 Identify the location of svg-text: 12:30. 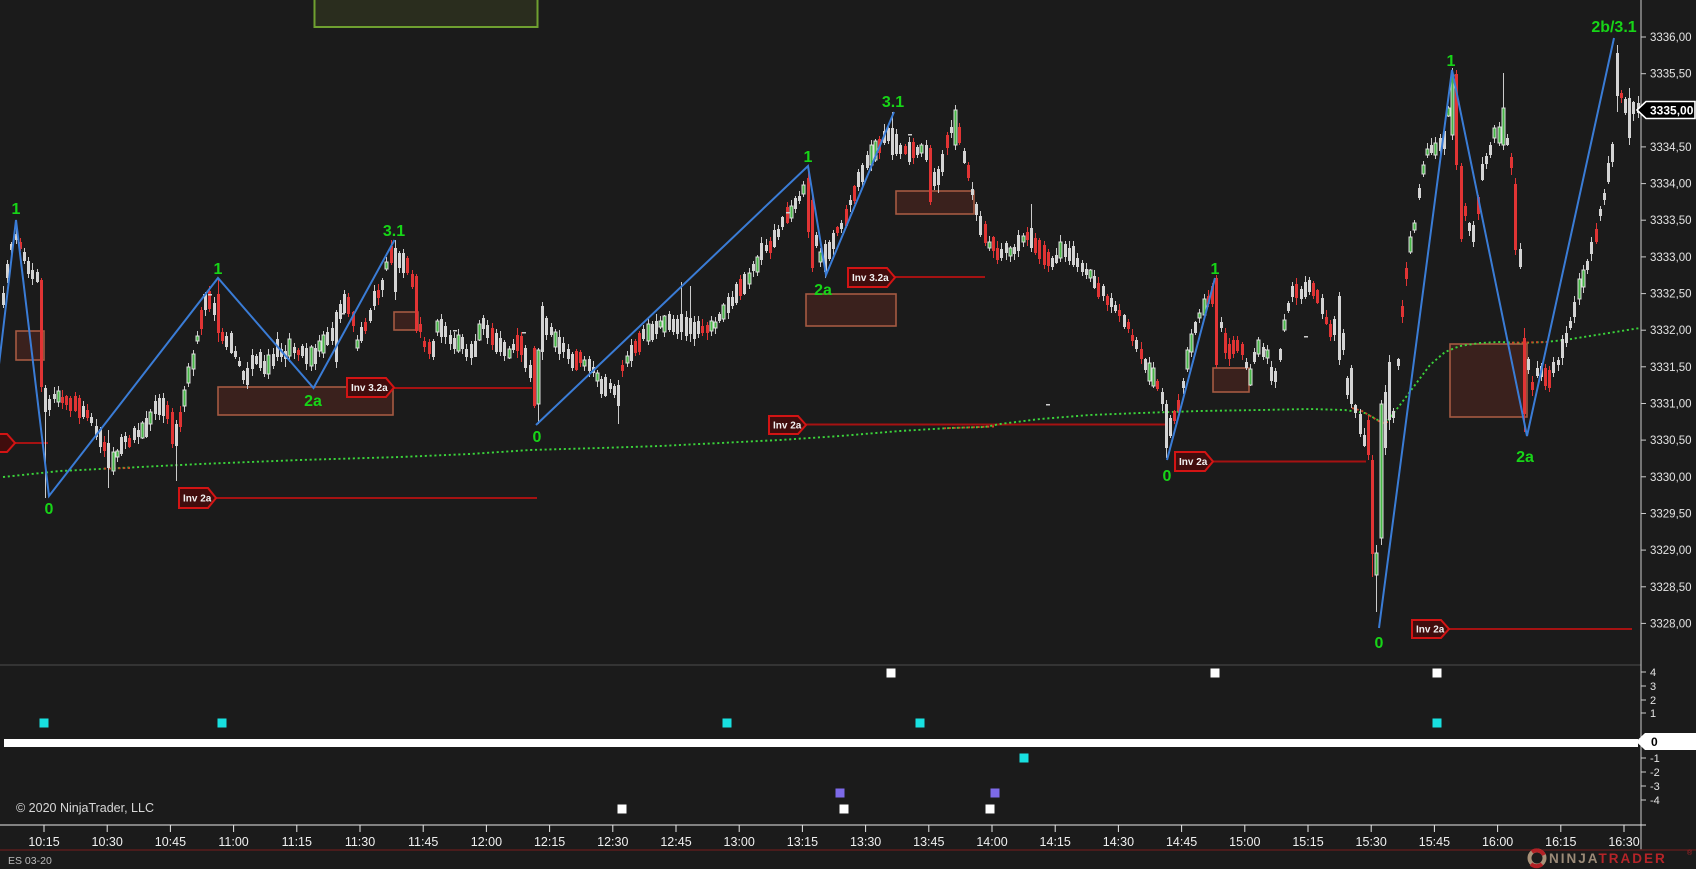
(612, 842).